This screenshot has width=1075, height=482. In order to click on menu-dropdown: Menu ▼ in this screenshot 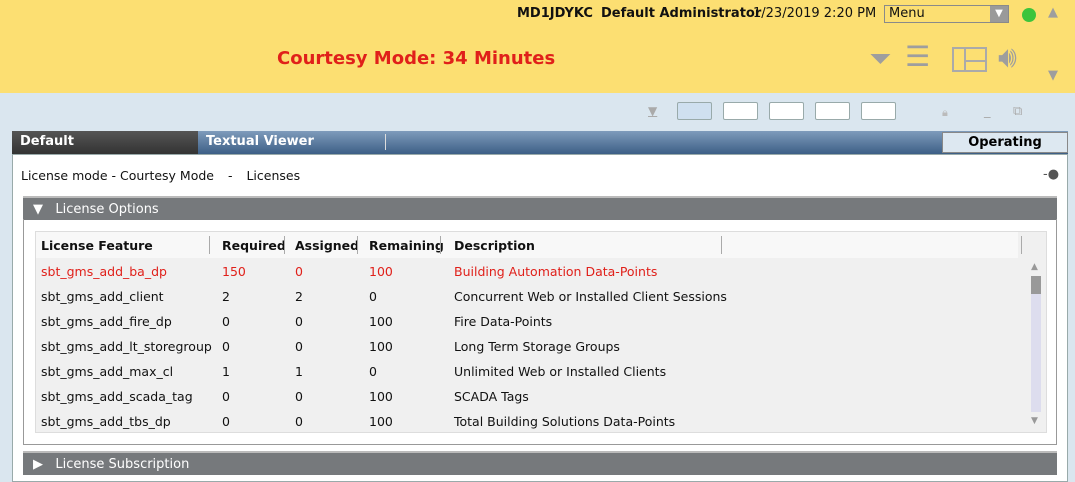, I will do `click(946, 14)`.